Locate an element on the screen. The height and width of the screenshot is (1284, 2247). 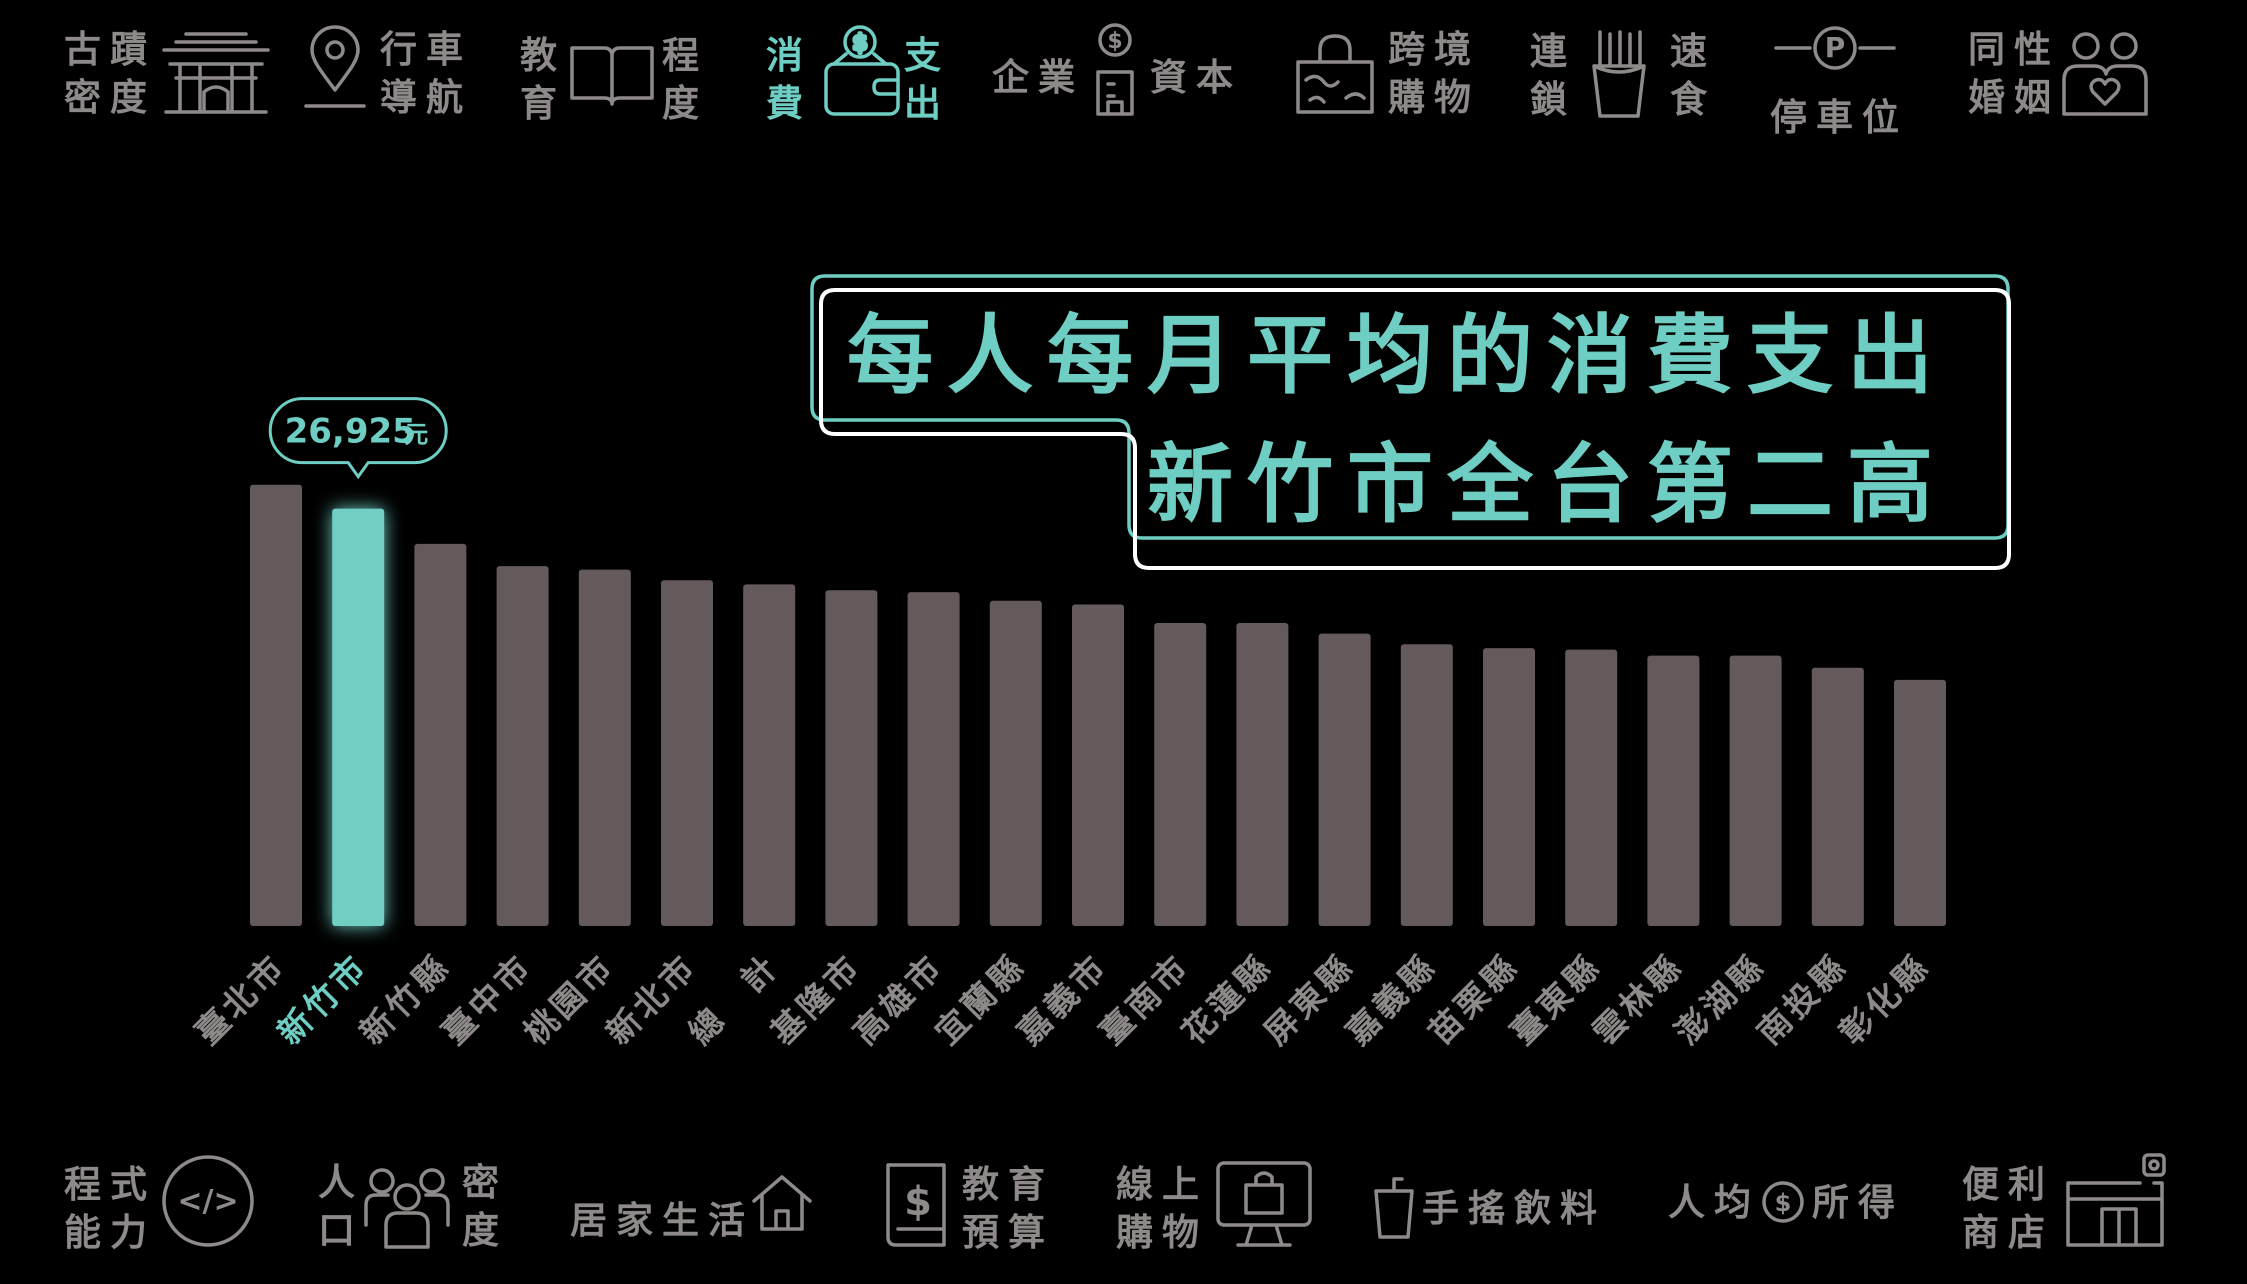
building-dollar-icon: $ is located at coordinates (1115, 69).